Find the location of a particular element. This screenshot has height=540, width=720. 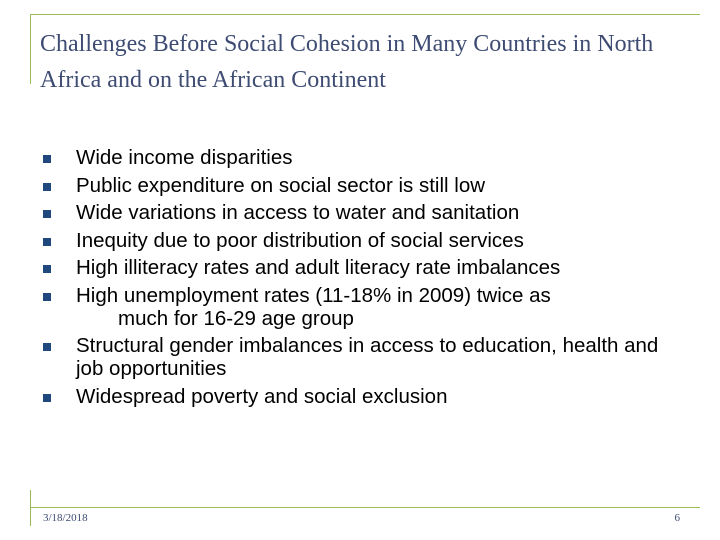

footer-date: 3/18/2018 is located at coordinates (65, 518).